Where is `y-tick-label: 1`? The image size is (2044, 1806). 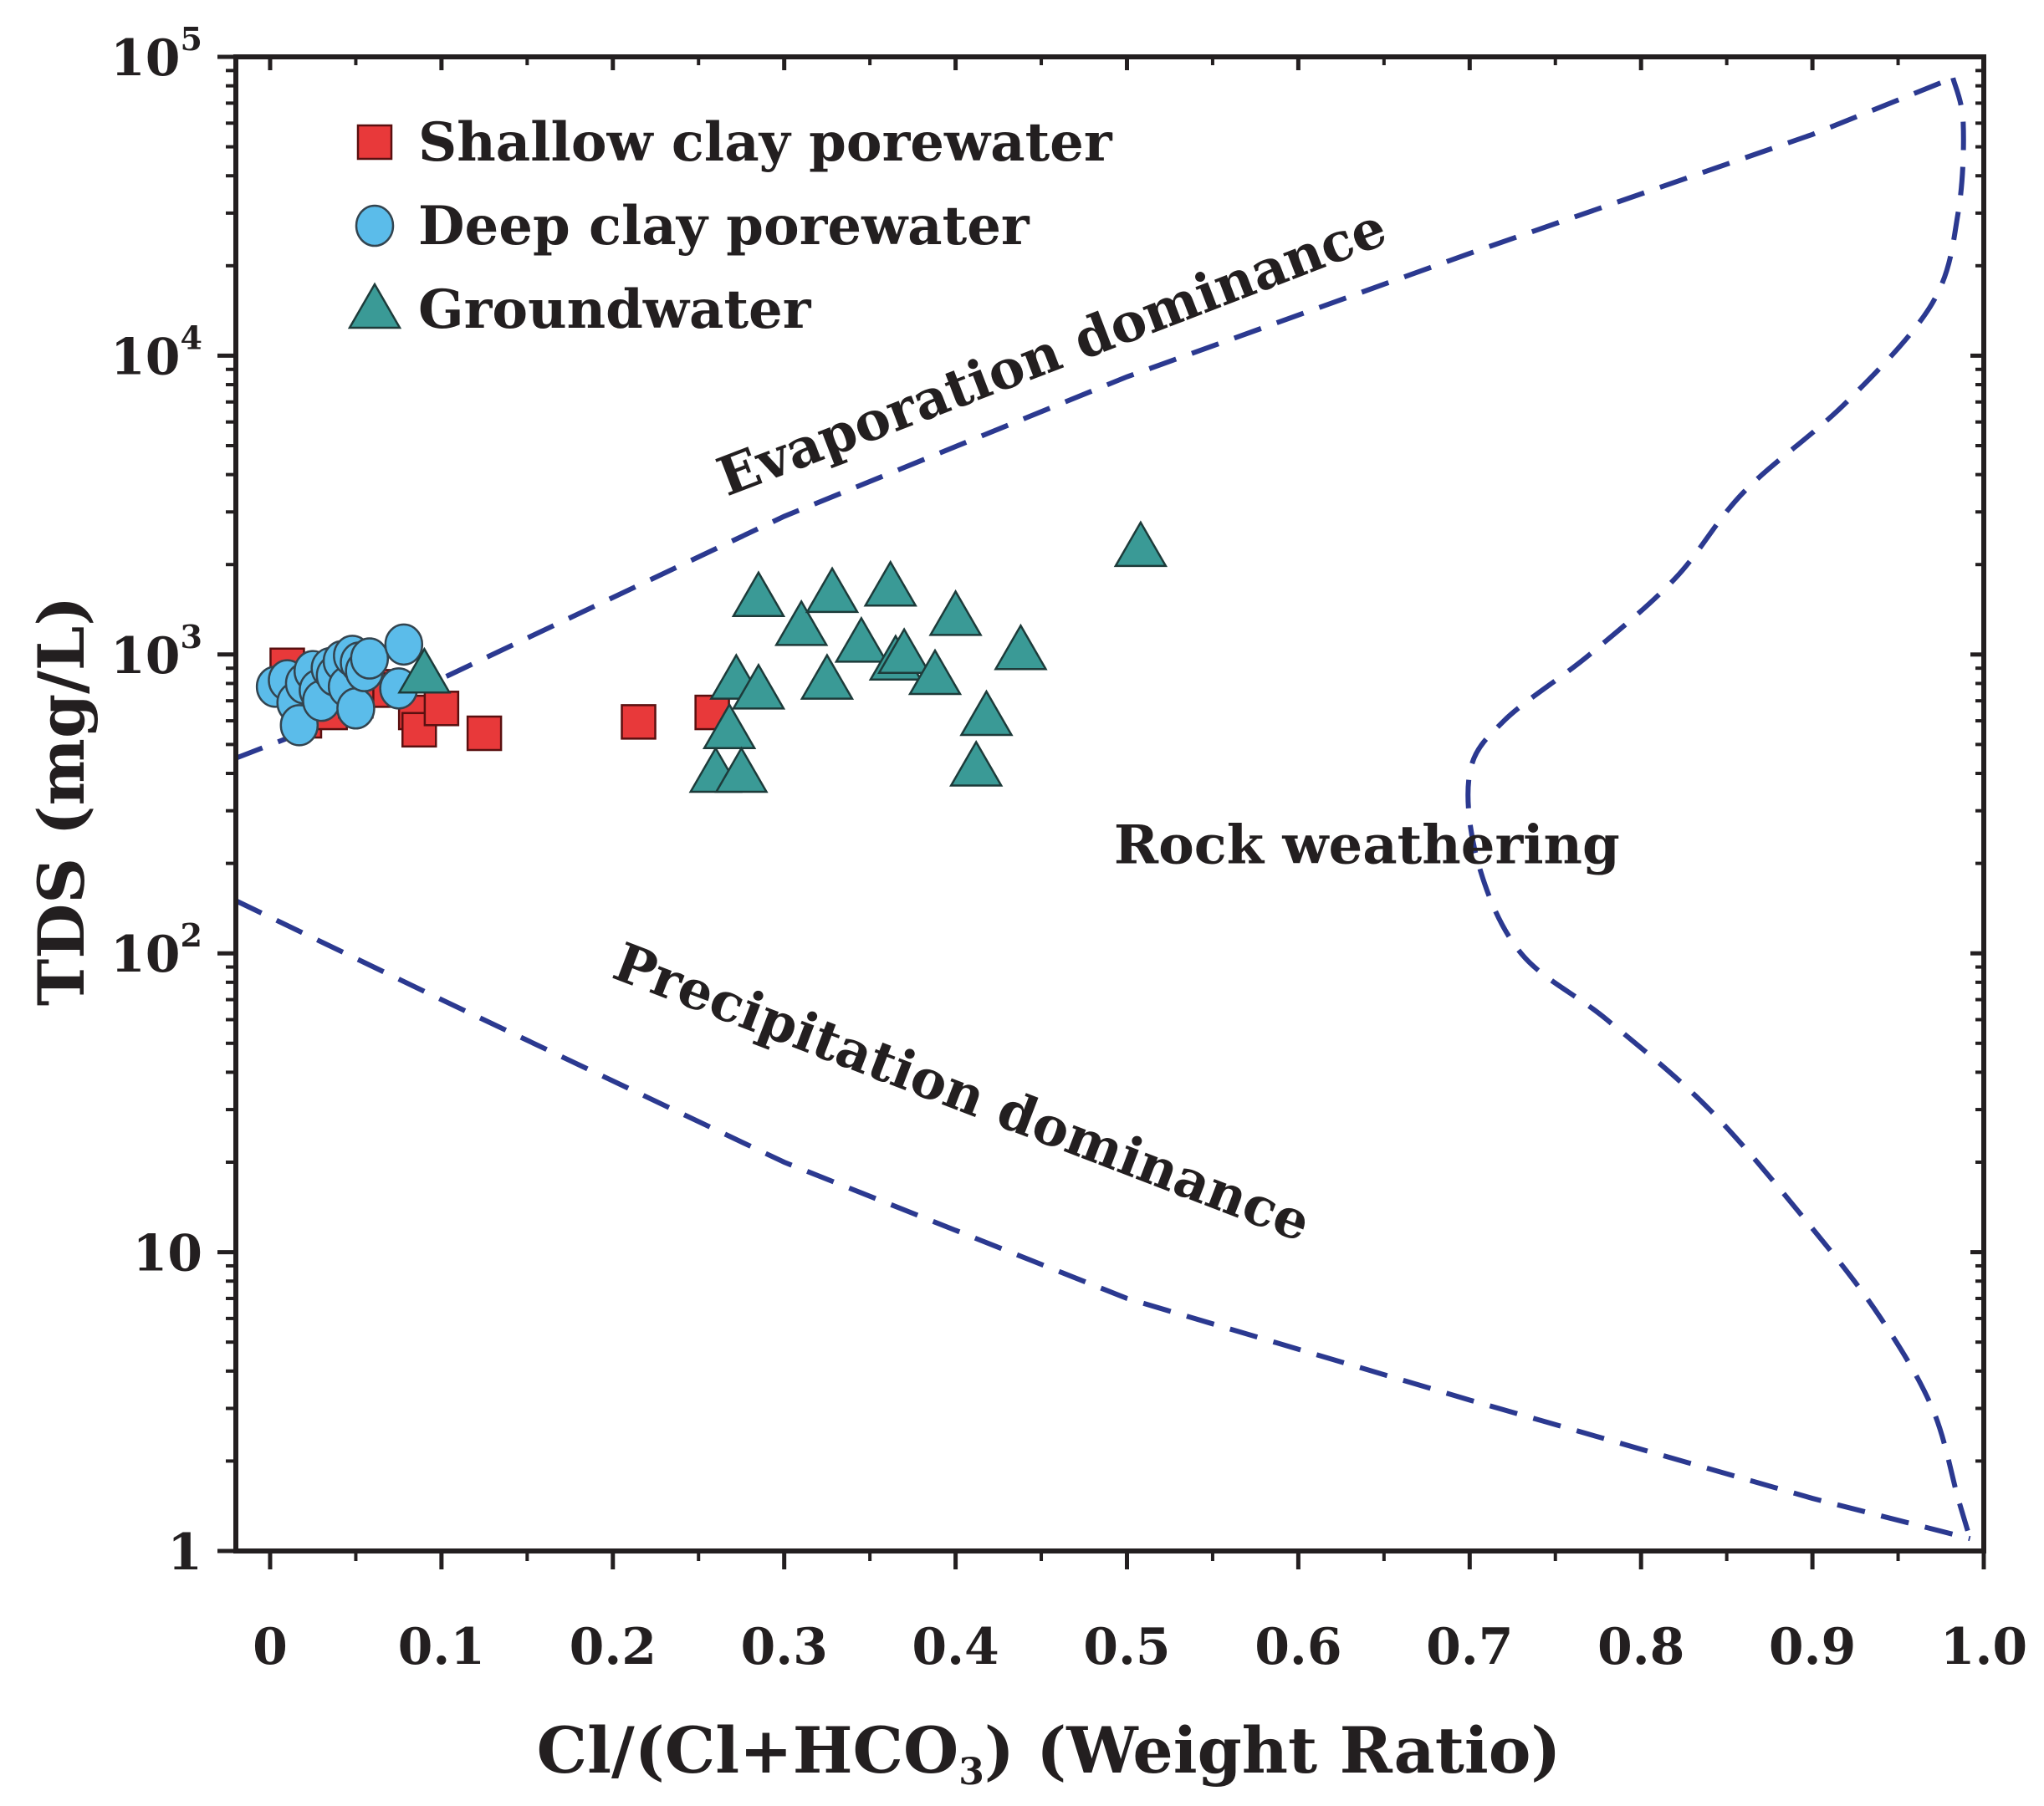
y-tick-label: 1 is located at coordinates (184, 1552).